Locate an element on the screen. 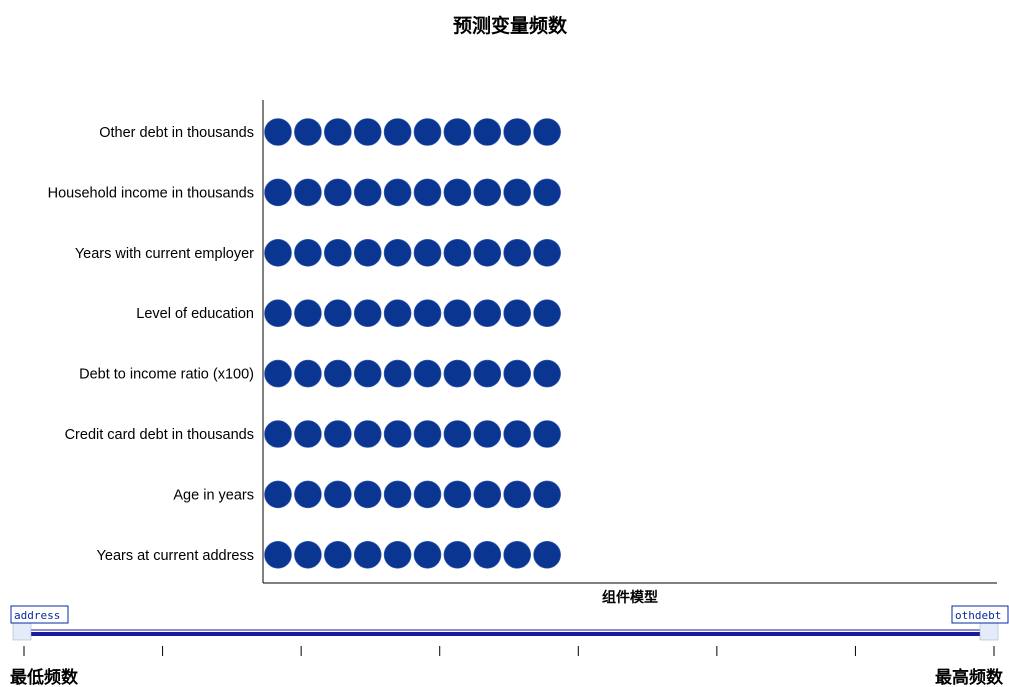 This screenshot has width=1009, height=687. left-handle-knob is located at coordinates (22, 631).